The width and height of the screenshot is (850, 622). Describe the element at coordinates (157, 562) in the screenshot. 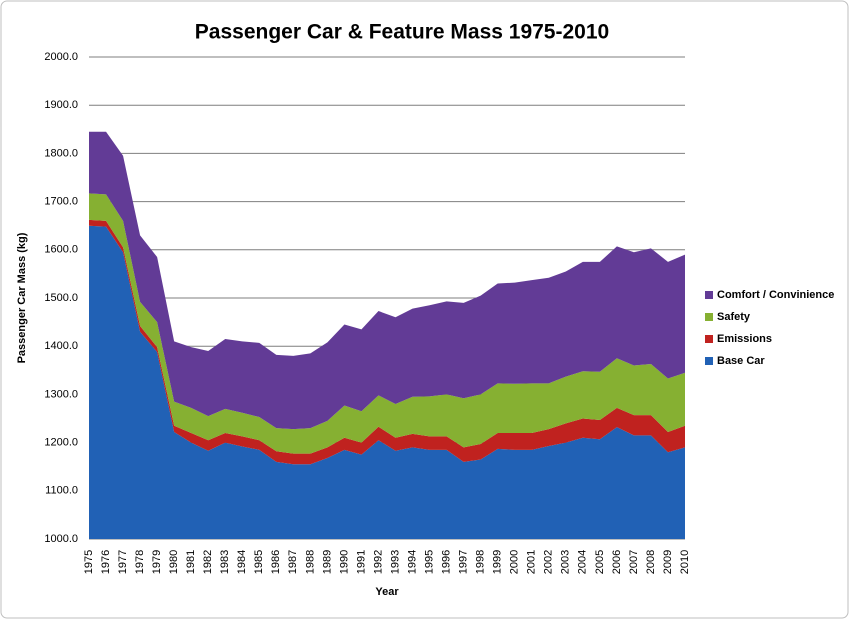

I see `x-tick-label: 1979` at that location.